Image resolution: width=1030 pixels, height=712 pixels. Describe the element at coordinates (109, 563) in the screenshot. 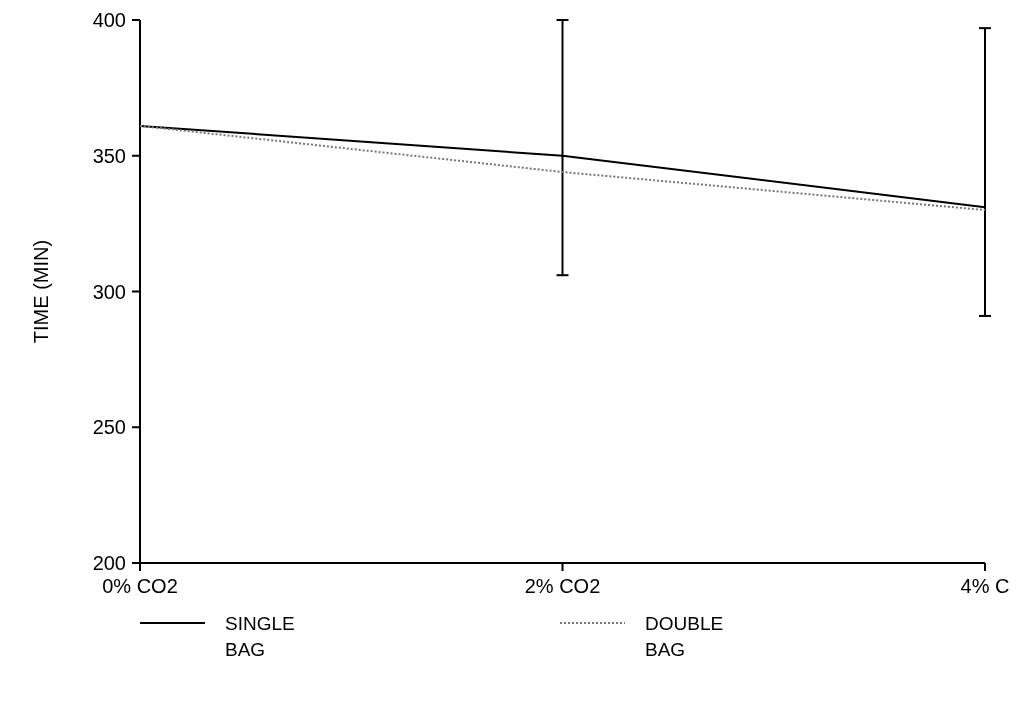

I see `y-tick-label: 200` at that location.